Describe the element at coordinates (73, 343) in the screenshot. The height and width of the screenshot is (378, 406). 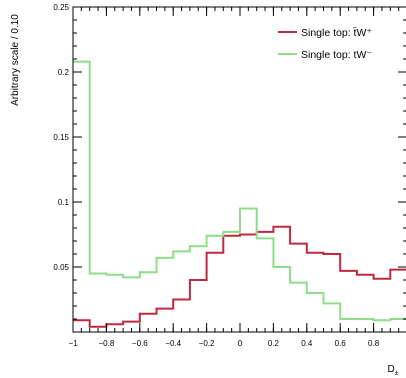
I see `x-tick-label: −1` at that location.